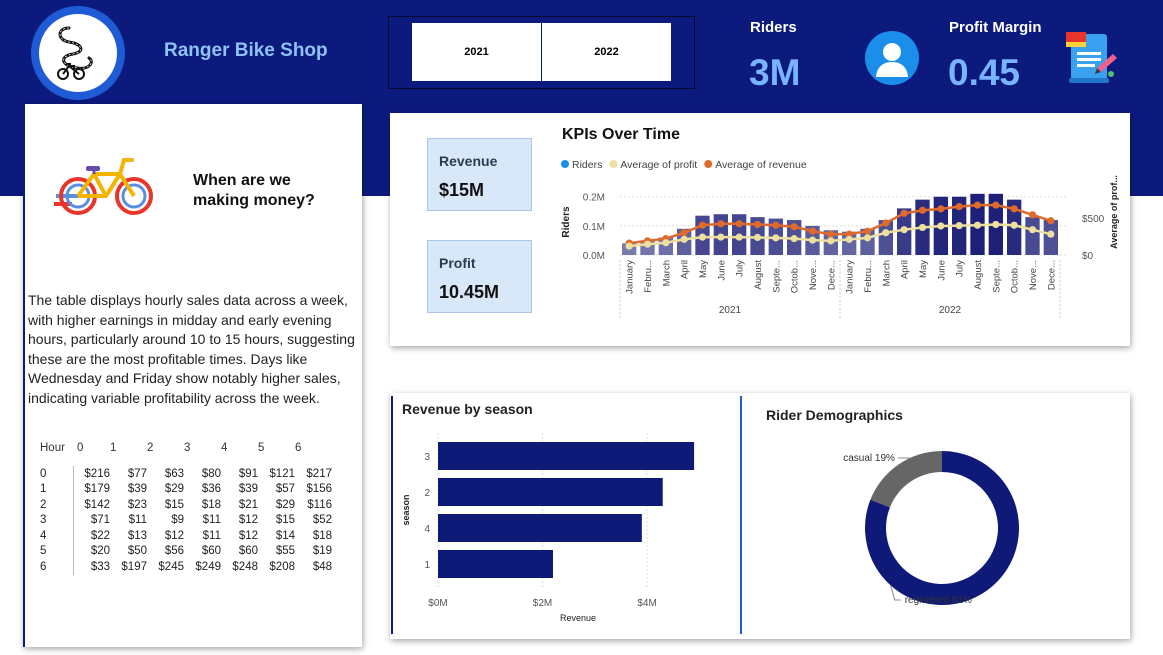 The height and width of the screenshot is (655, 1163). What do you see at coordinates (100, 566) in the screenshot?
I see `matrix-cell: $33` at bounding box center [100, 566].